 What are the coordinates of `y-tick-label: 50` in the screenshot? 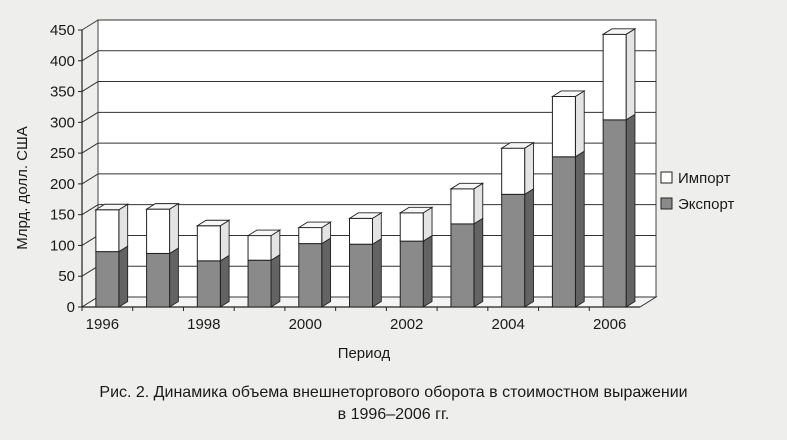 It's located at (66, 276).